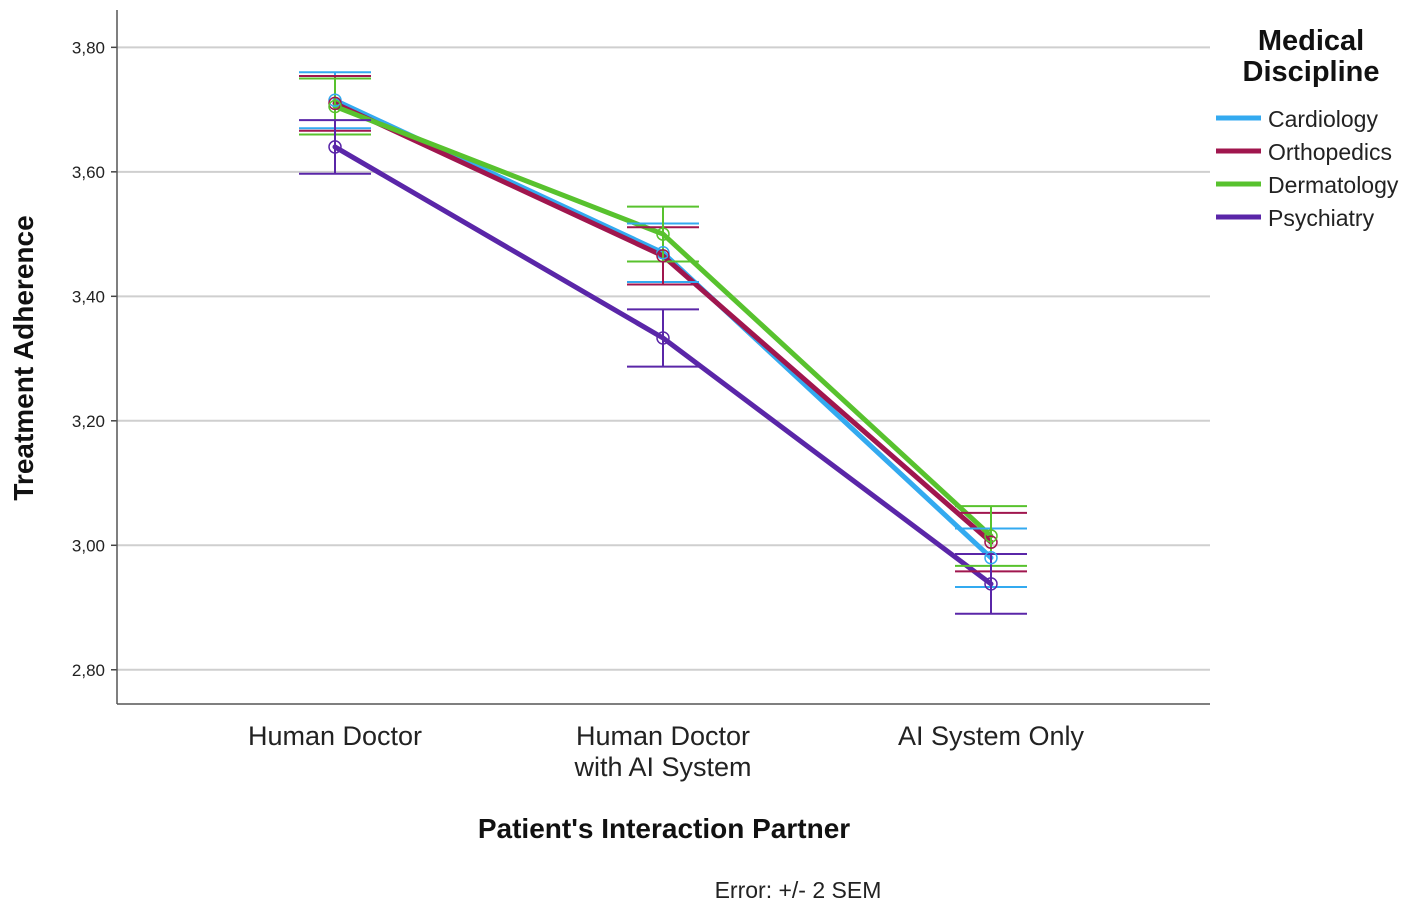 This screenshot has height=908, width=1418. I want to click on legend-label-cardiology: Cardiology, so click(1323, 119).